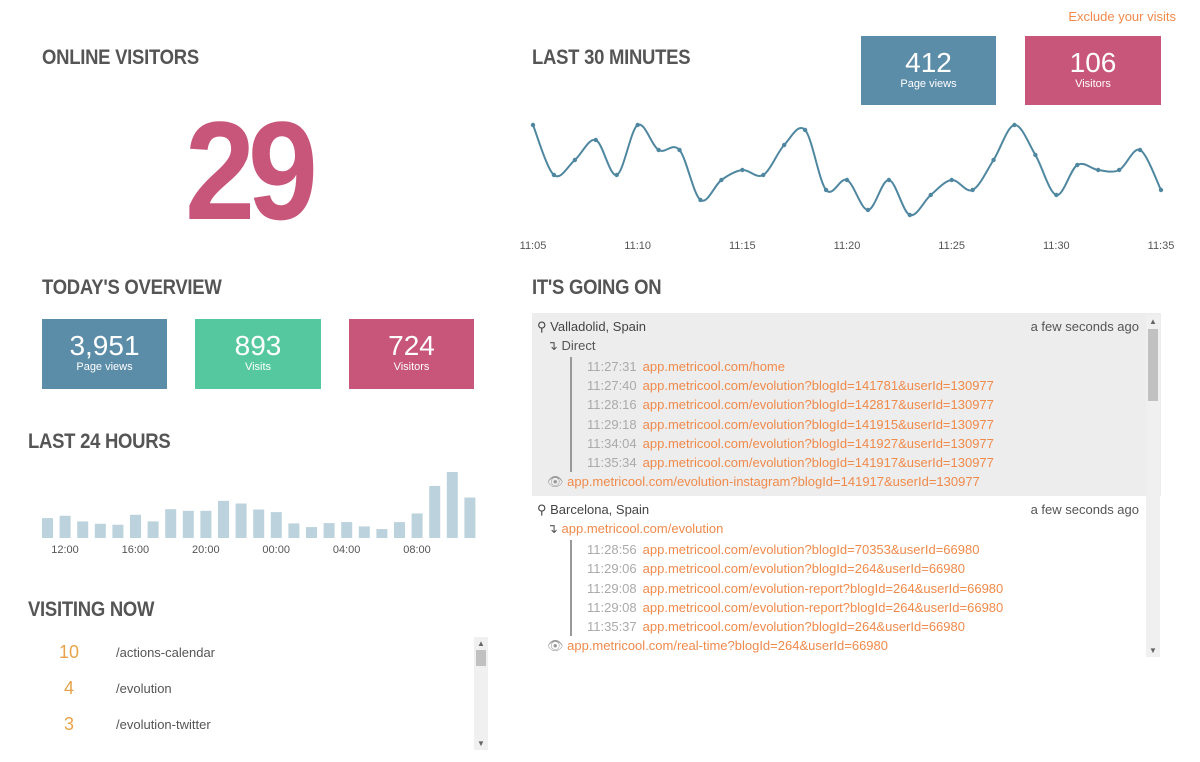  What do you see at coordinates (135, 550) in the screenshot?
I see `bar-tick-label: 16:00` at bounding box center [135, 550].